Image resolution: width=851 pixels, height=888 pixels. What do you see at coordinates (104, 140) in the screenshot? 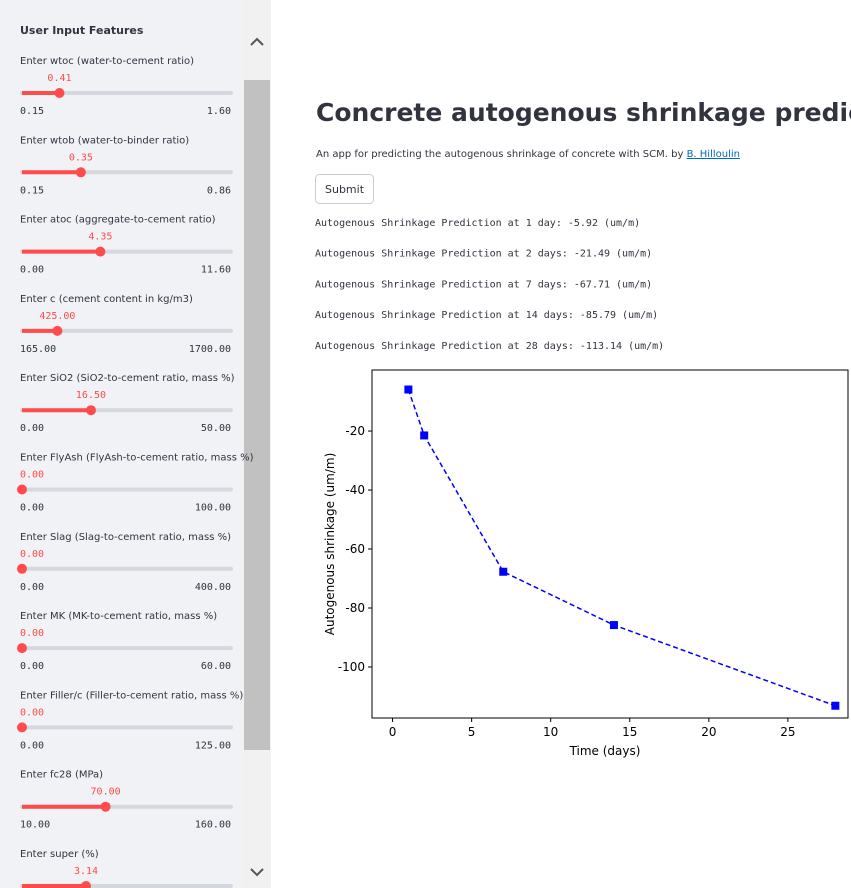
I see `slider-label: Enter wtob (water-to-binder ratio)` at bounding box center [104, 140].